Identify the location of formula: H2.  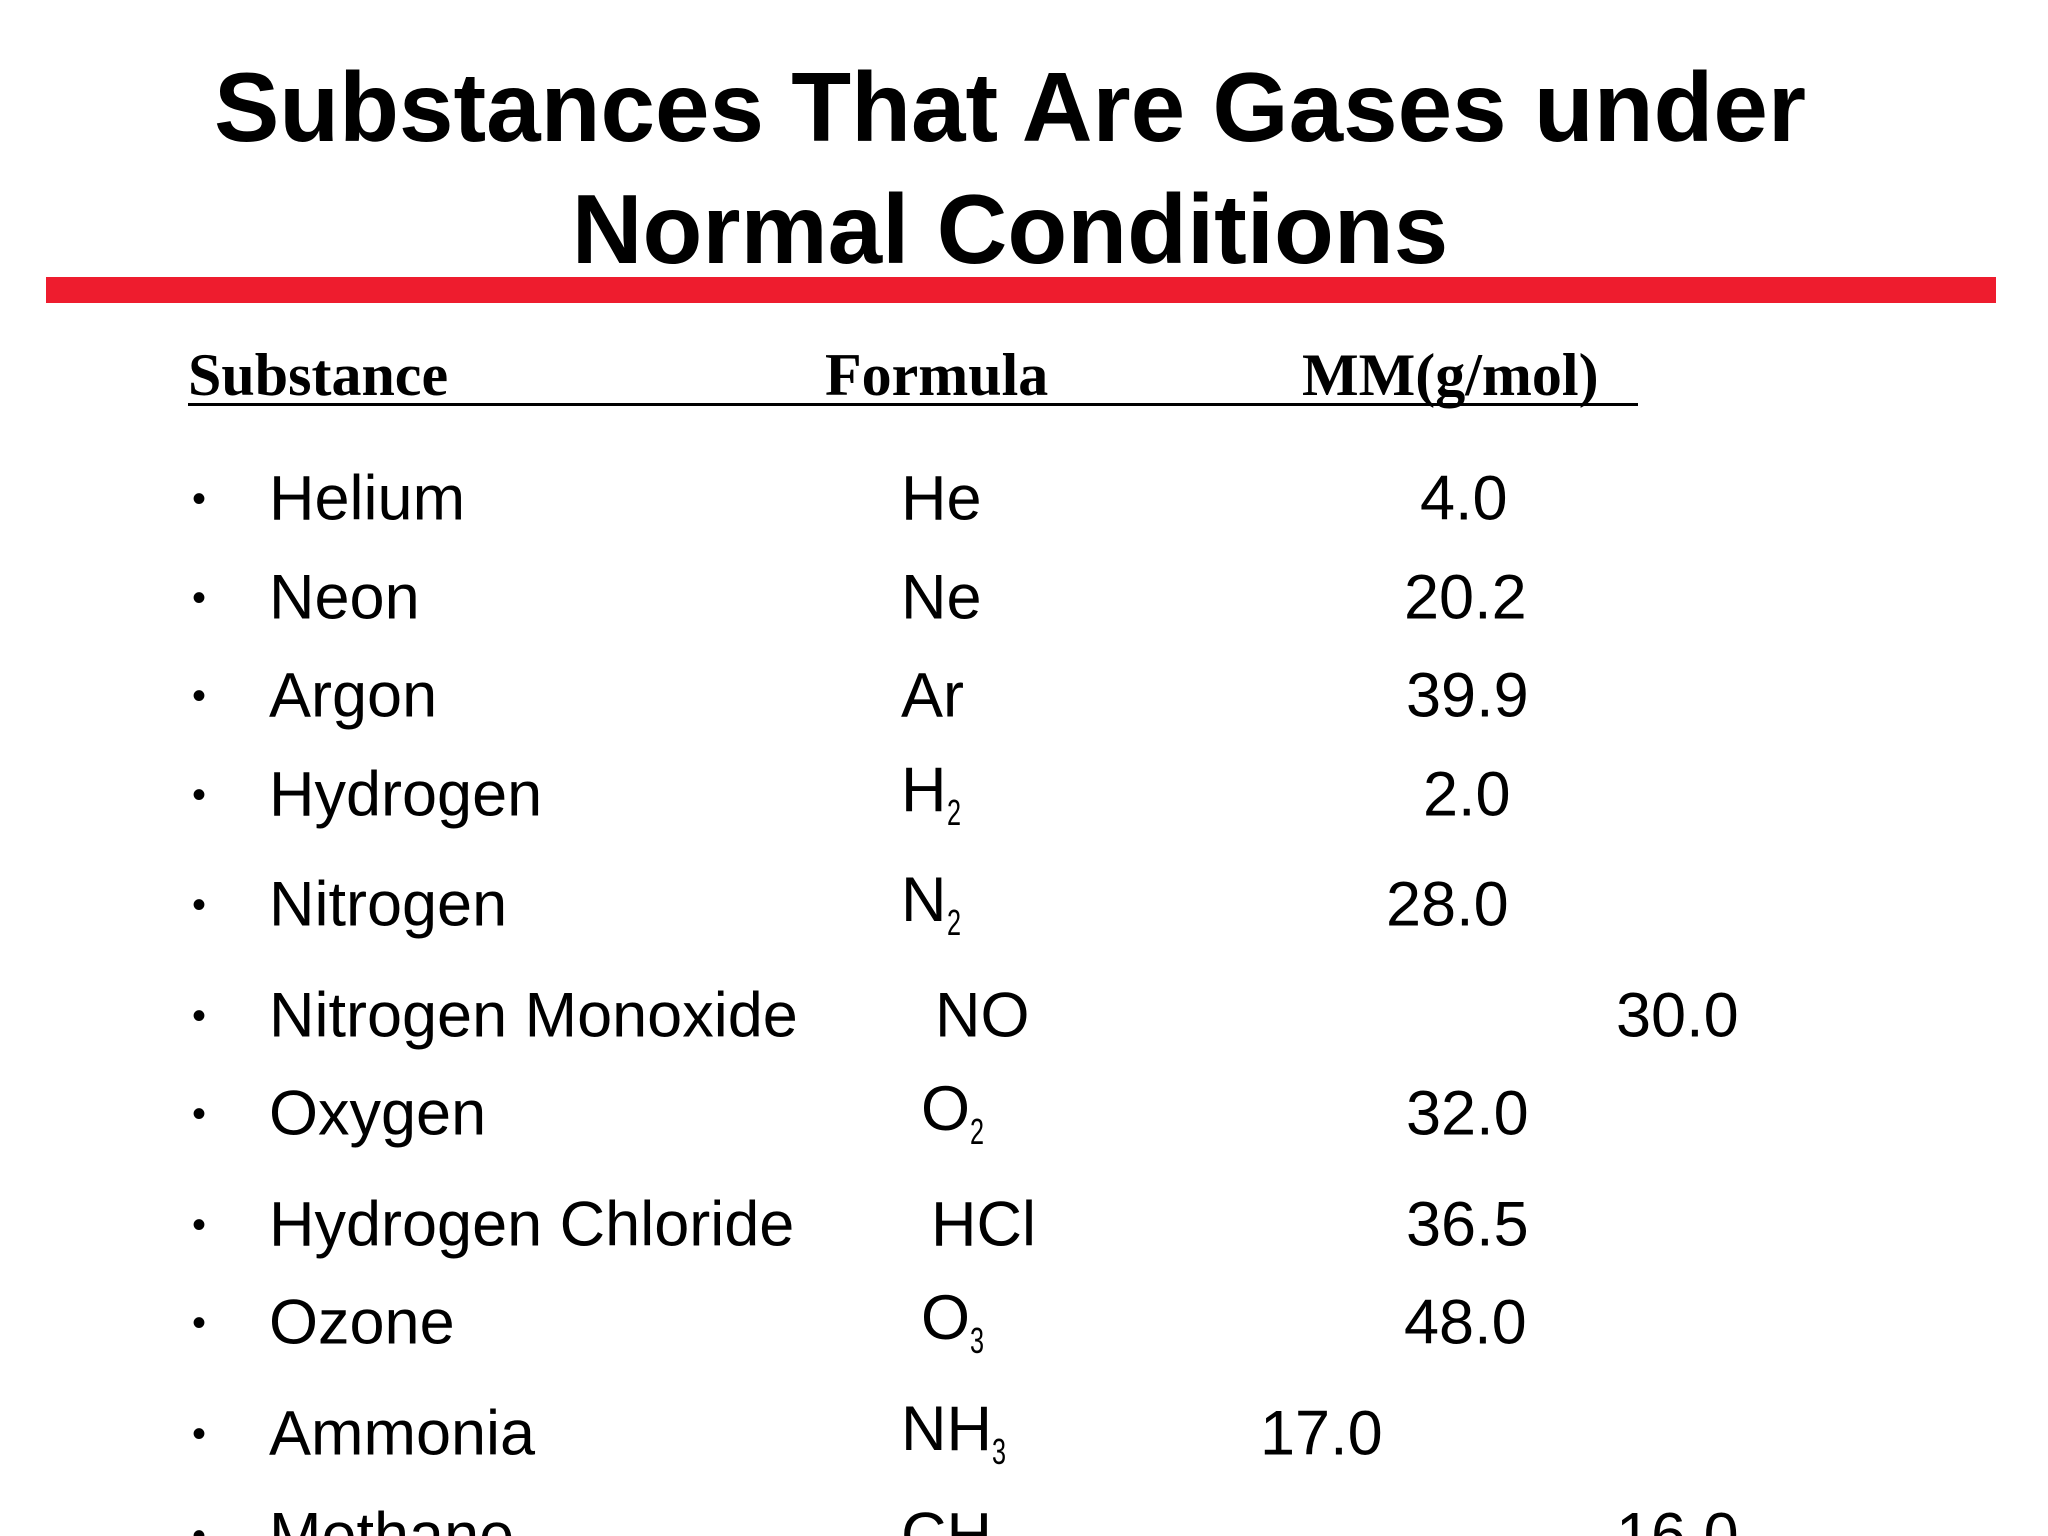
(934, 795).